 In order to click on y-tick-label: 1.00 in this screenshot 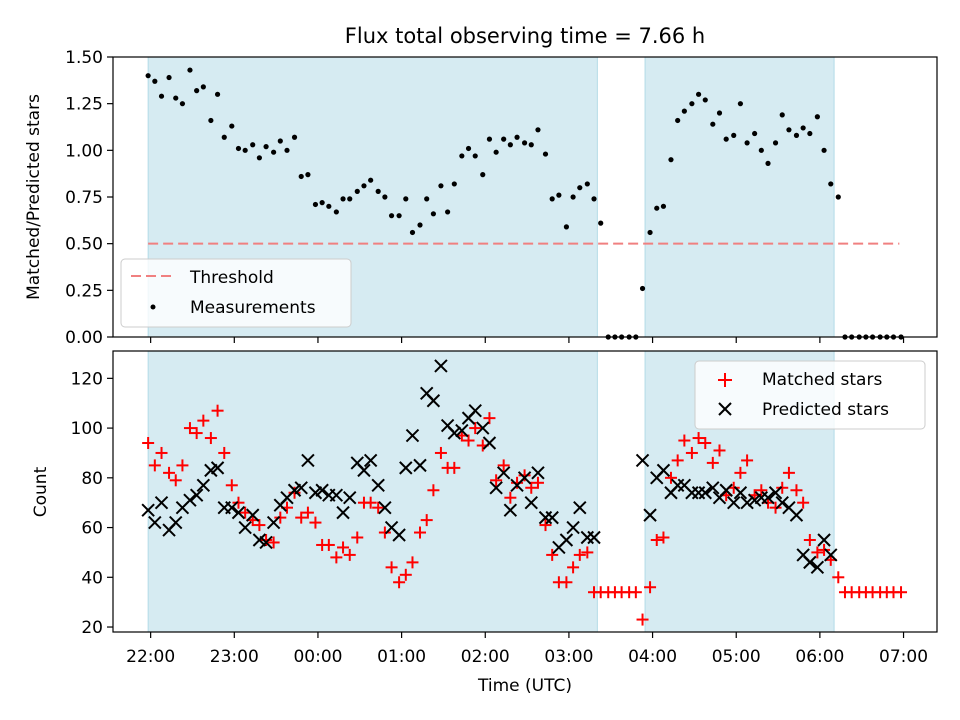, I will do `click(84, 151)`.